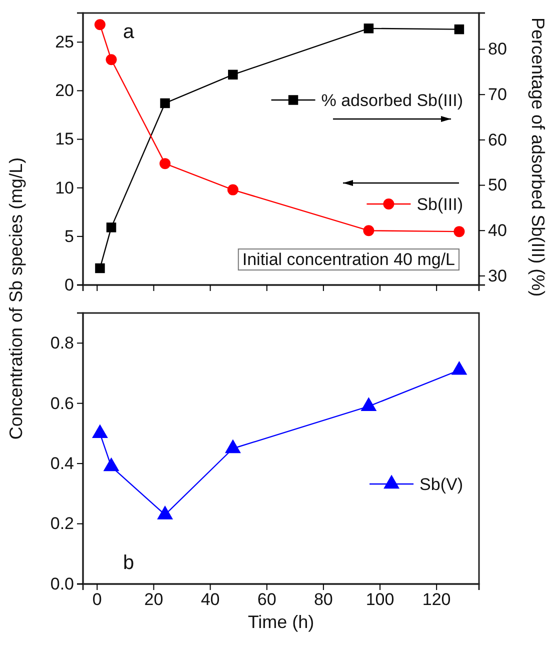 The image size is (546, 646). Describe the element at coordinates (441, 484) in the screenshot. I see `legend-label: Sb(V)` at that location.